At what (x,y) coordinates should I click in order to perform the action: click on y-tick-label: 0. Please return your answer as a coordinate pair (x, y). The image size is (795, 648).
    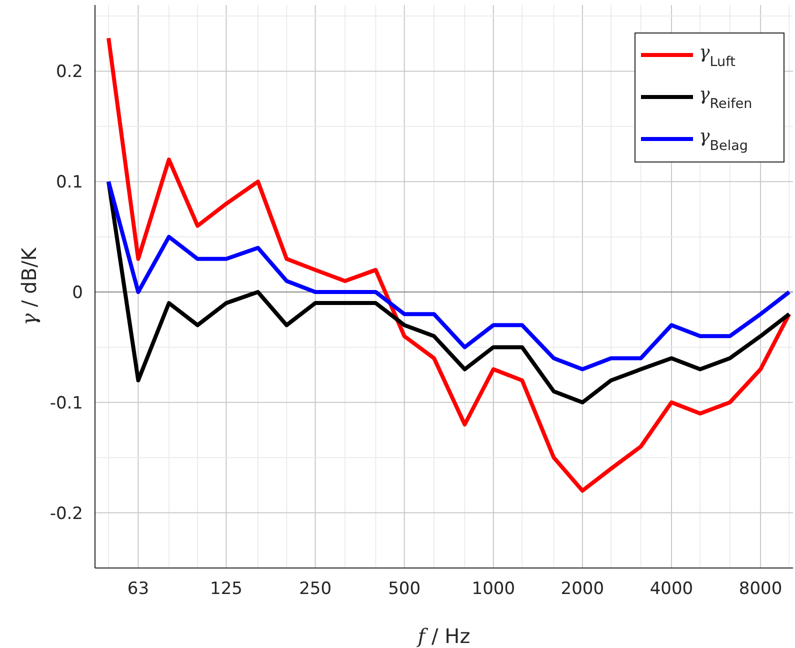
    Looking at the image, I should click on (77, 292).